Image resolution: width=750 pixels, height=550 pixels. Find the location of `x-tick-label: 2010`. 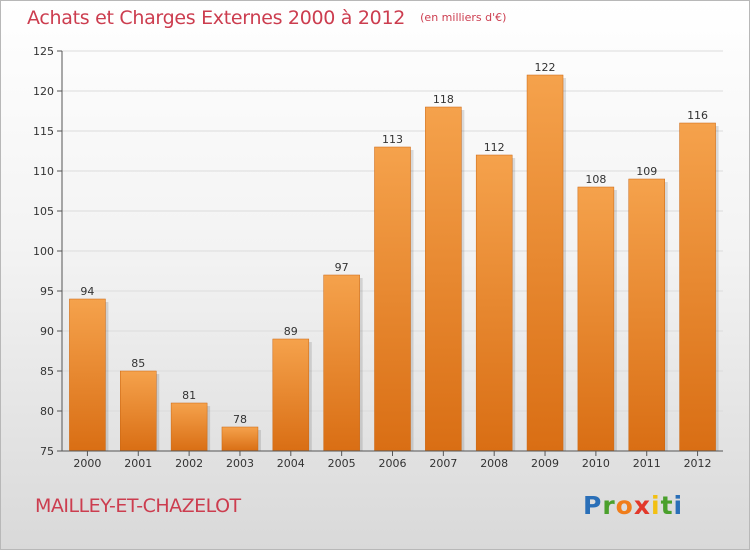

x-tick-label: 2010 is located at coordinates (596, 463).